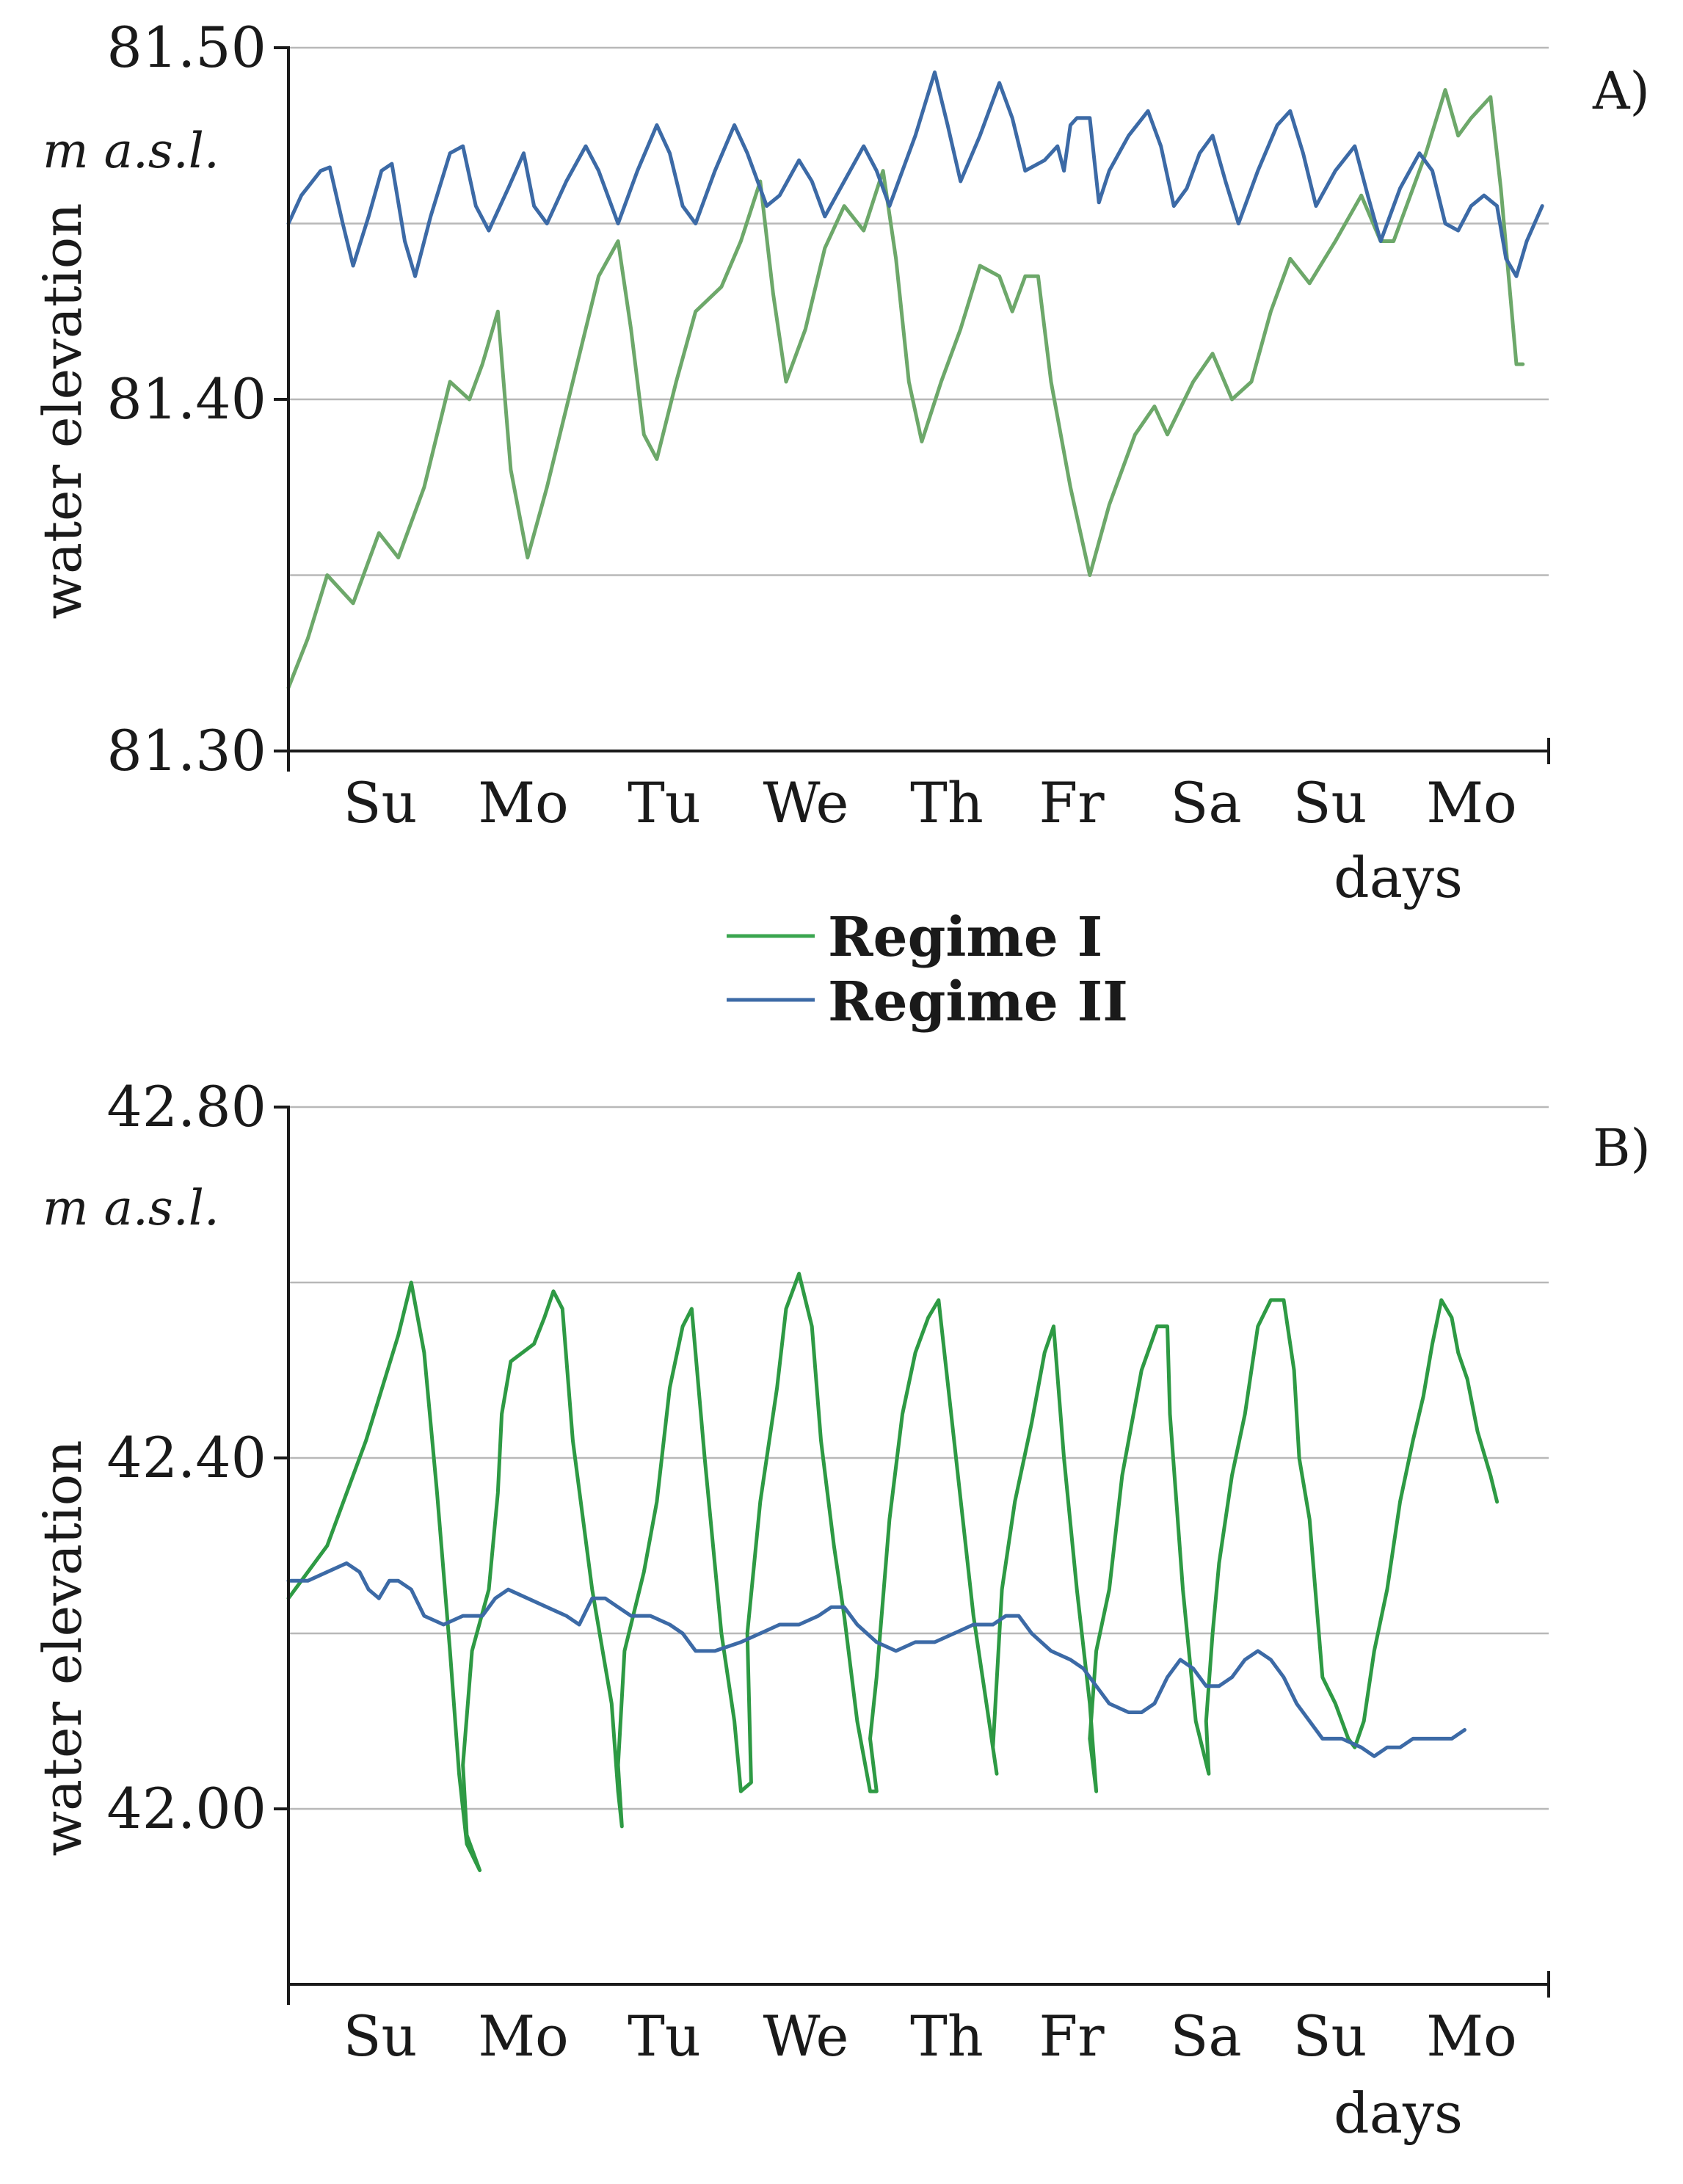 This screenshot has width=1683, height=2184. What do you see at coordinates (62, 1649) in the screenshot?
I see `y-axis-label-b: water elevation` at bounding box center [62, 1649].